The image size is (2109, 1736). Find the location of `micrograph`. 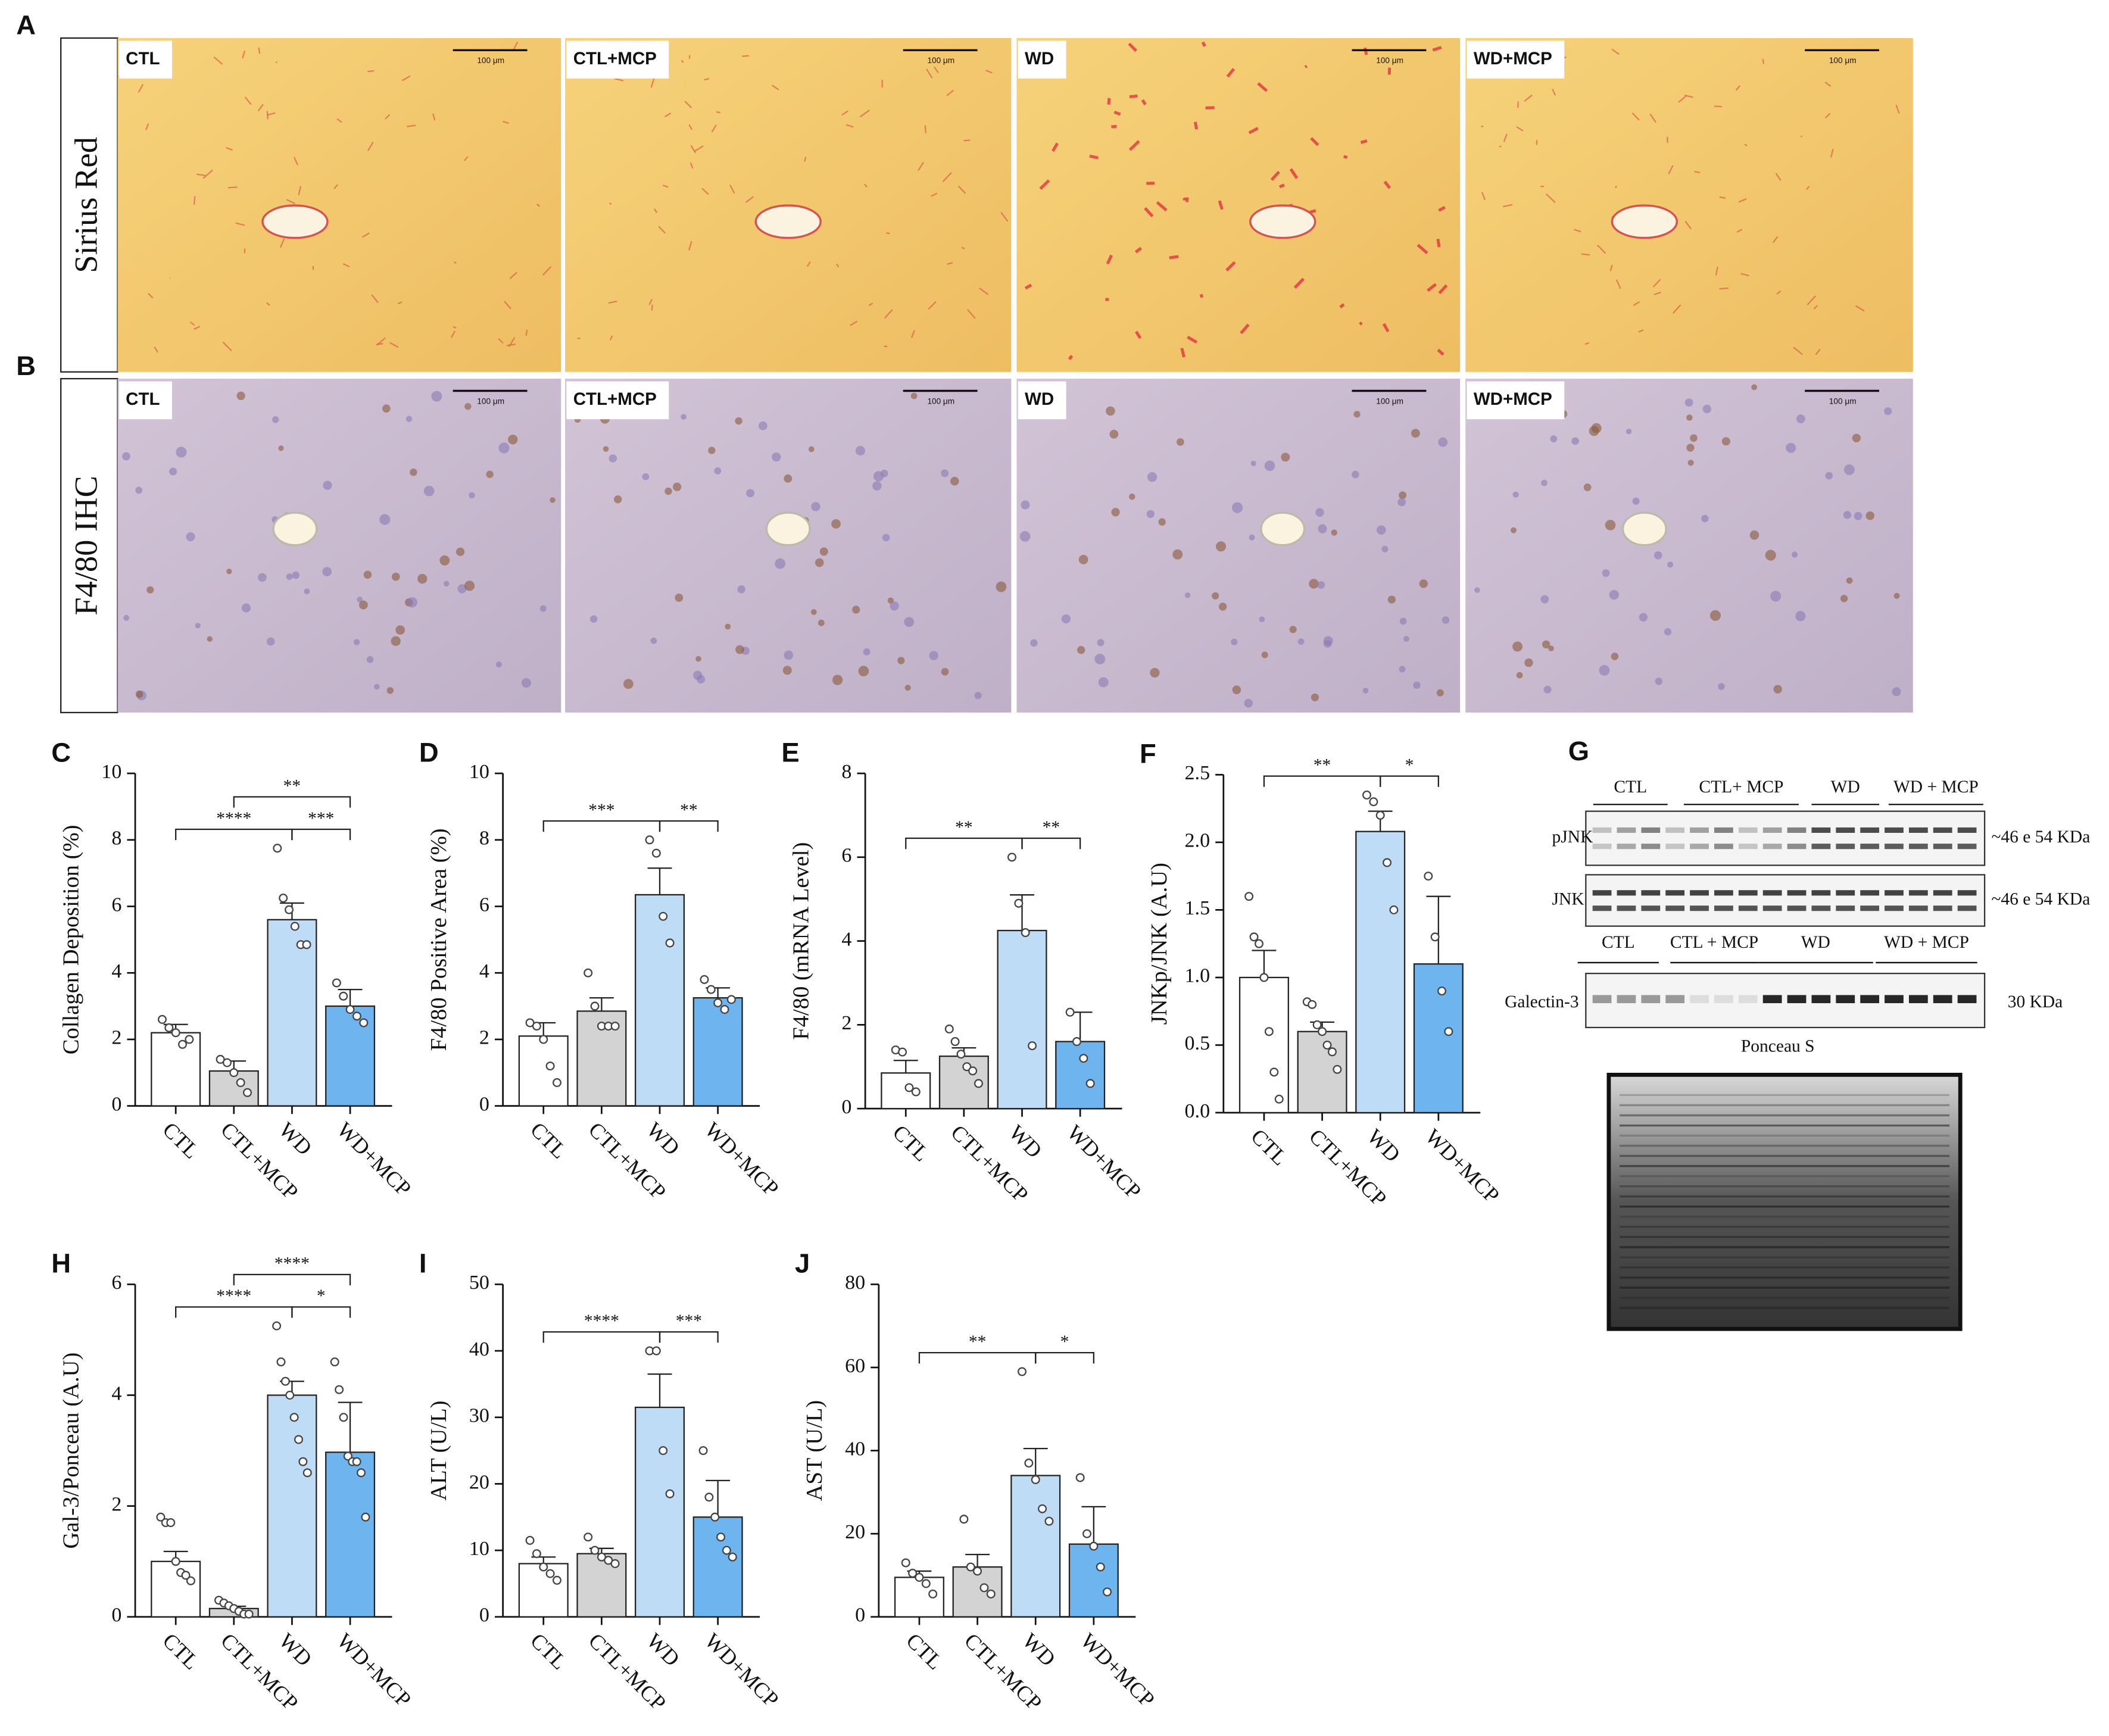

micrograph is located at coordinates (339, 546).